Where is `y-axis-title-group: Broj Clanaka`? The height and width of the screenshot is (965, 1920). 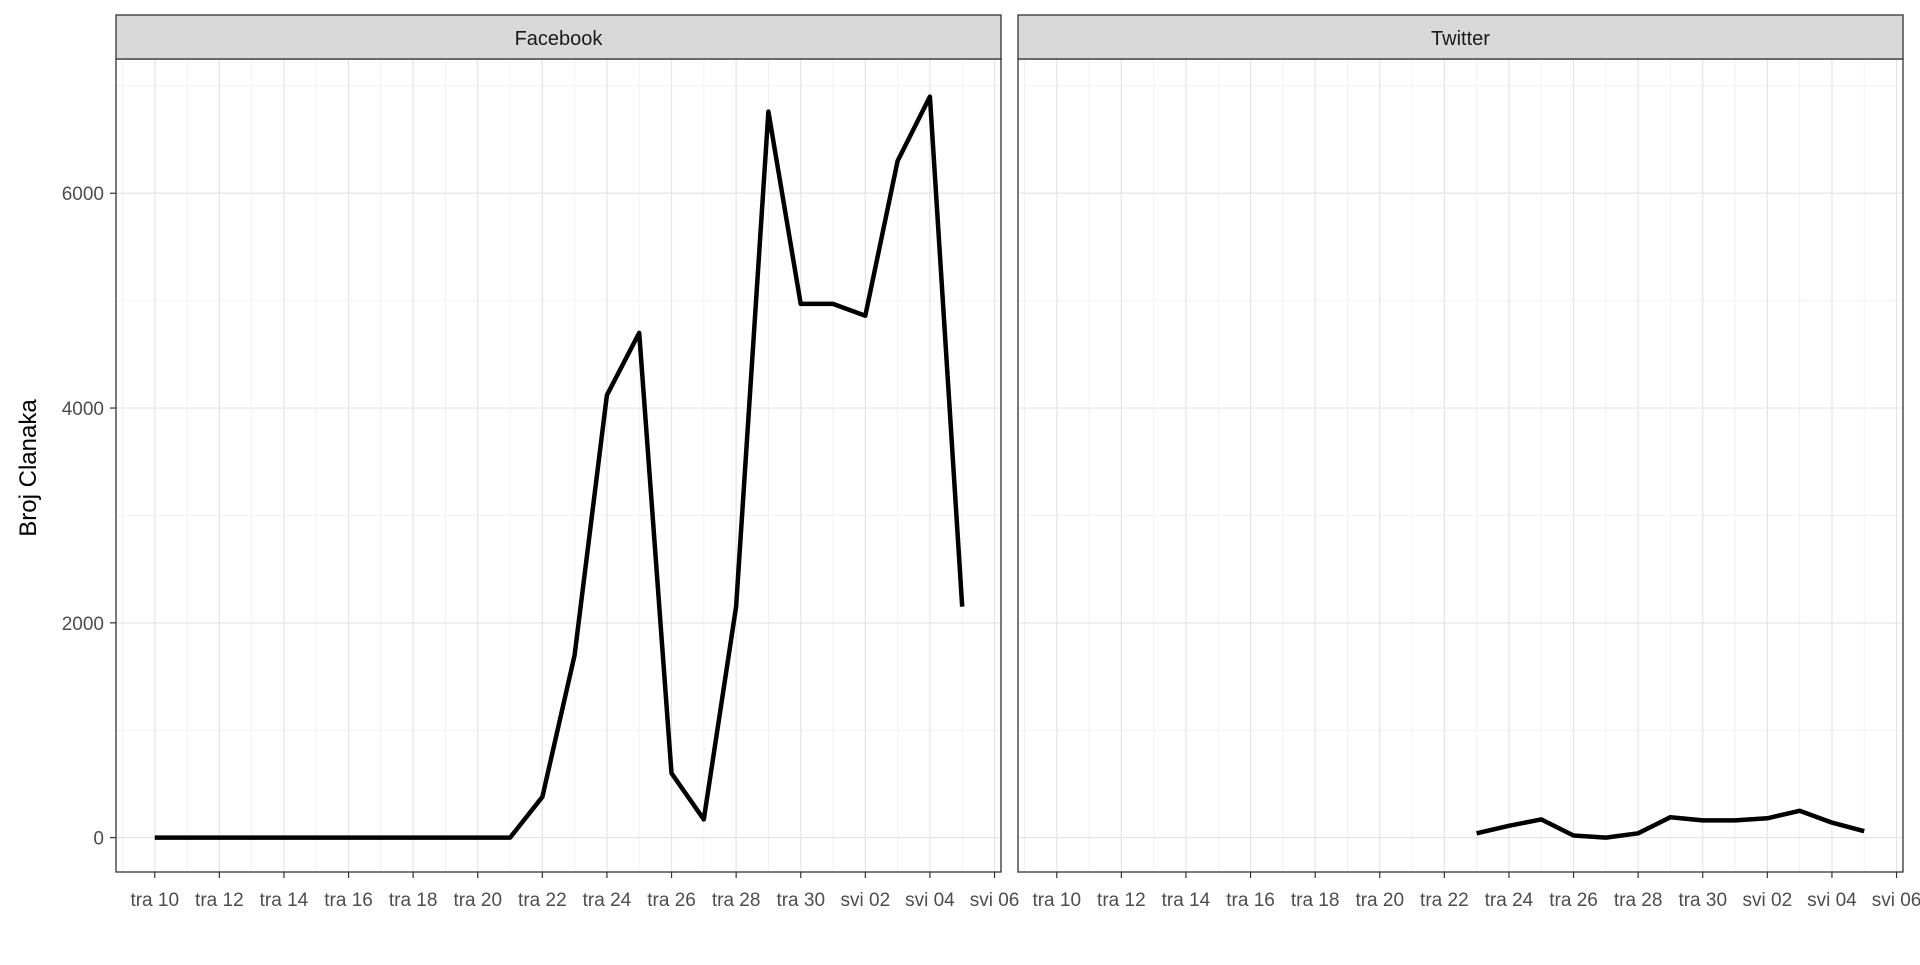
y-axis-title-group: Broj Clanaka is located at coordinates (28, 468).